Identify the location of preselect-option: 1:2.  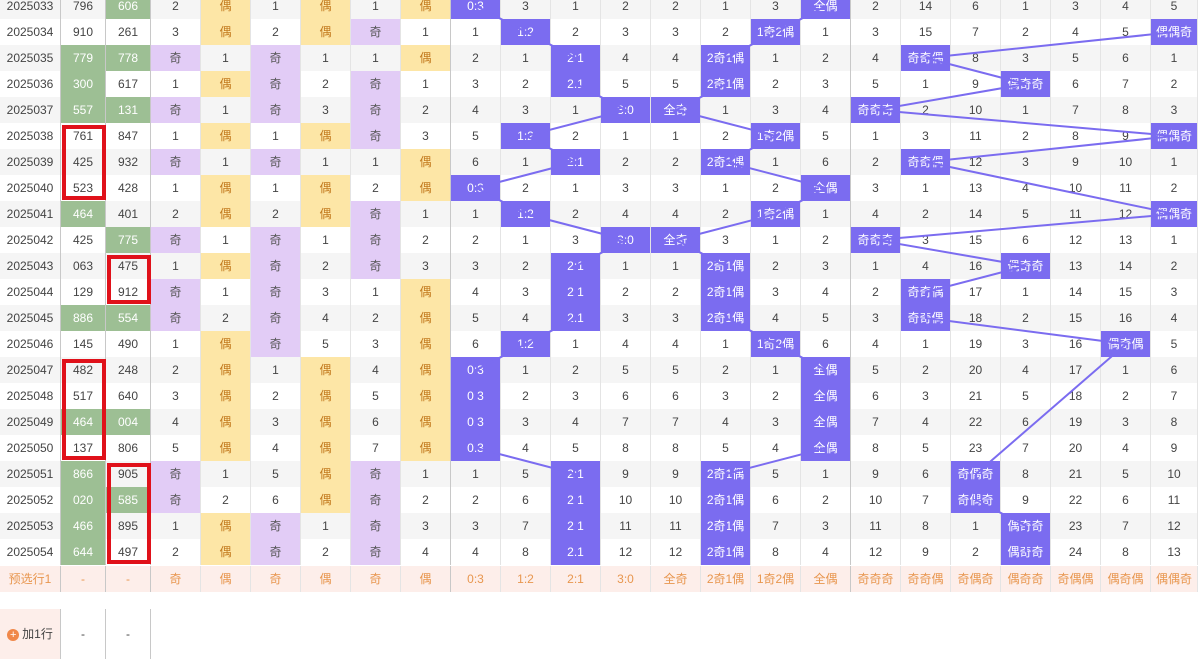
(526, 579).